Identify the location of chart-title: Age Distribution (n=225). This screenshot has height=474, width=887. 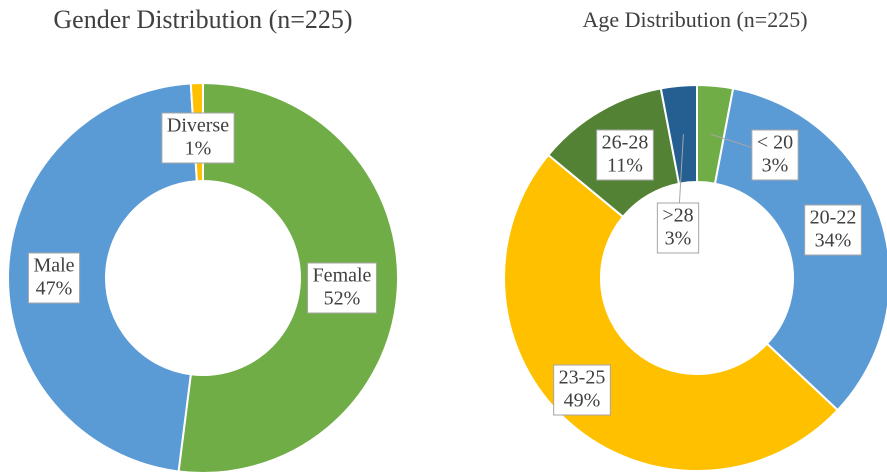
(694, 19).